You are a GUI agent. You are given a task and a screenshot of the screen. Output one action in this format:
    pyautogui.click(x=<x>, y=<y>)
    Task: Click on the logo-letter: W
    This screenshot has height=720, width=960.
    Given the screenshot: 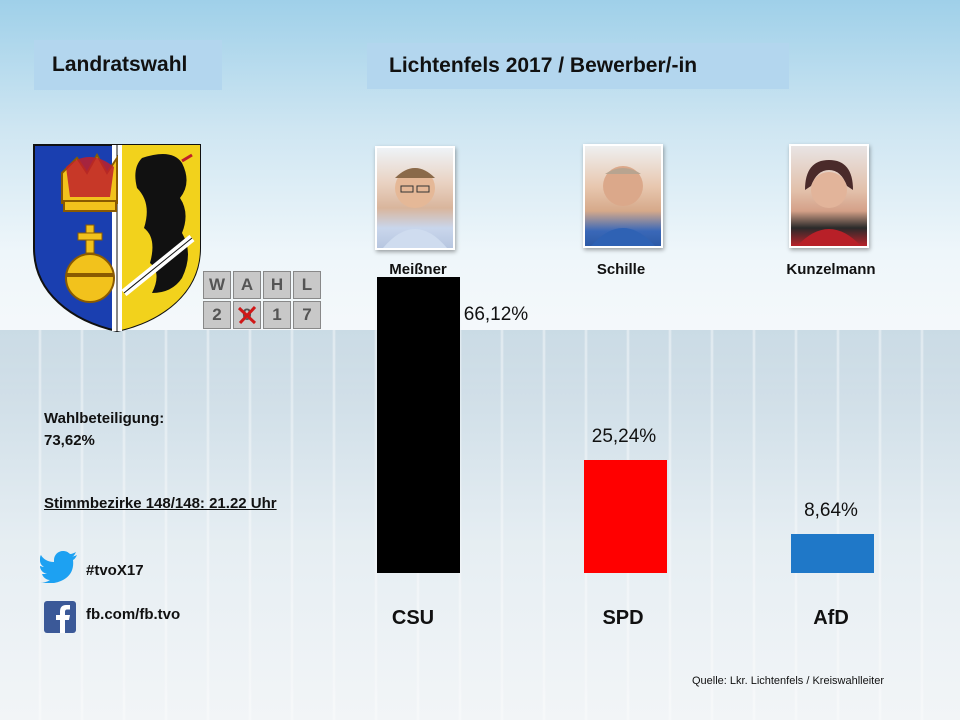 What is the action you would take?
    pyautogui.click(x=217, y=285)
    